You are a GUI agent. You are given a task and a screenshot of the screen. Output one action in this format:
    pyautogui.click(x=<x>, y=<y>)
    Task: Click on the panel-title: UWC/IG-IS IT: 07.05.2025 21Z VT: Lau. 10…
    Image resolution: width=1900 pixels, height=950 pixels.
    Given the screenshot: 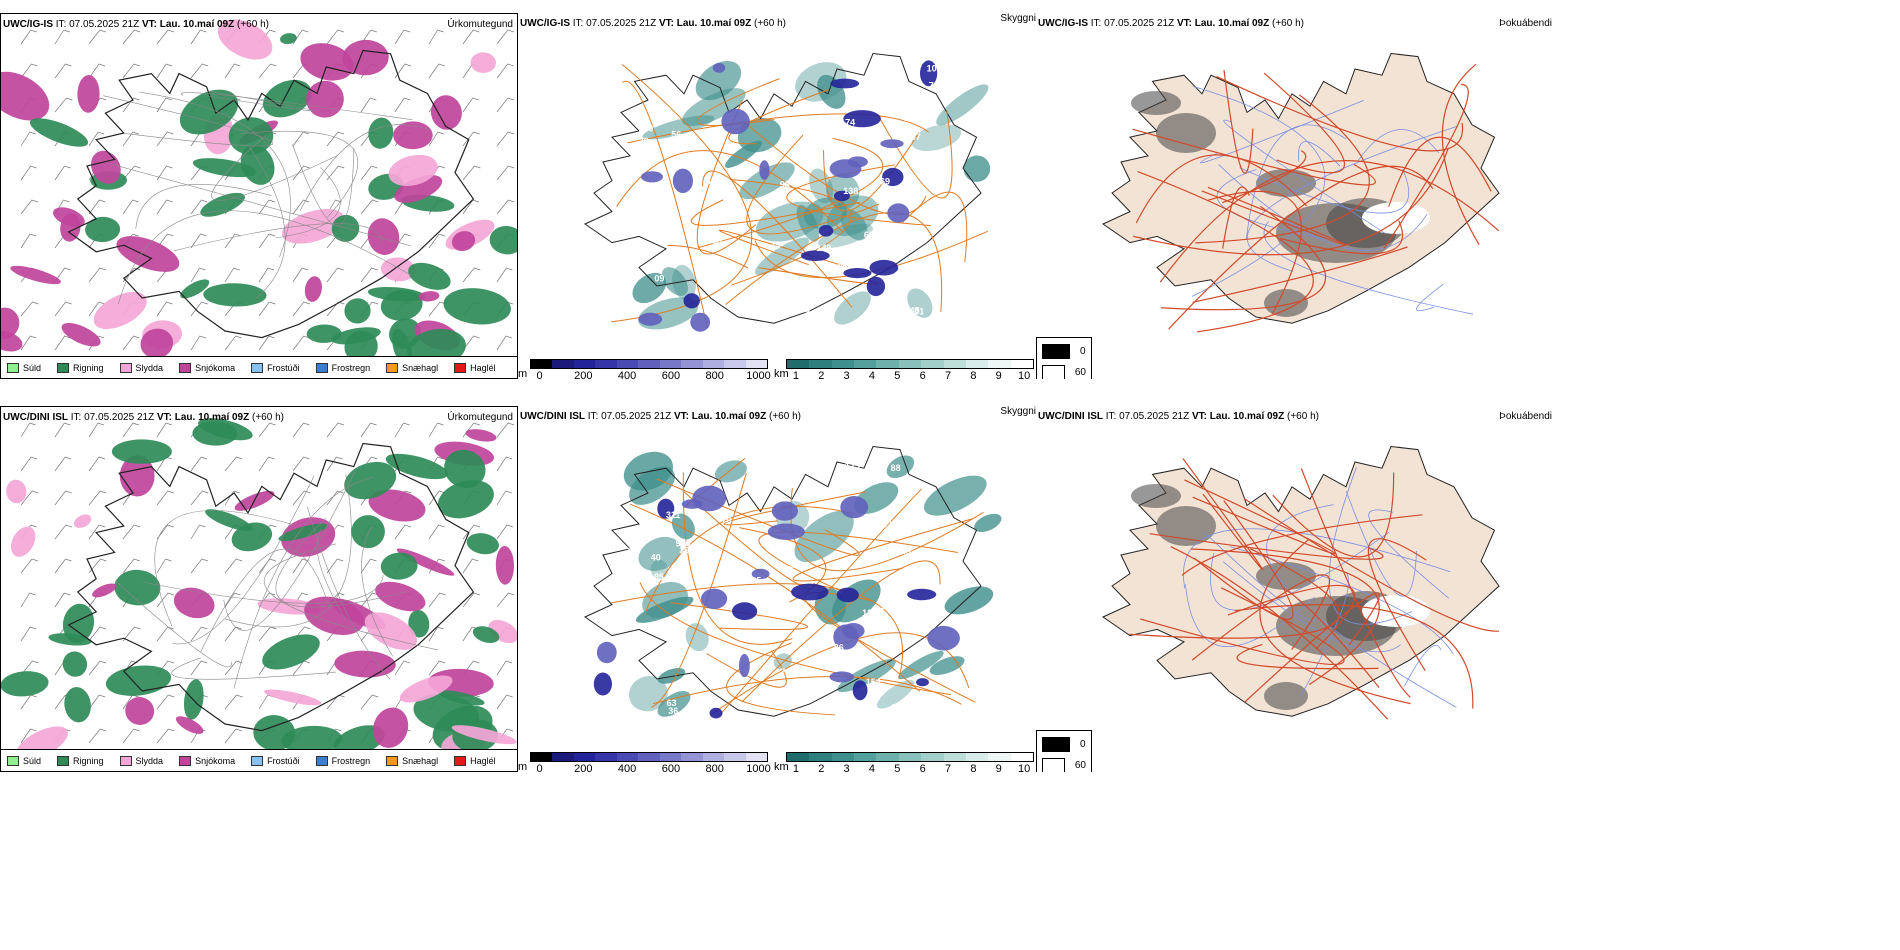 What is the action you would take?
    pyautogui.click(x=653, y=23)
    